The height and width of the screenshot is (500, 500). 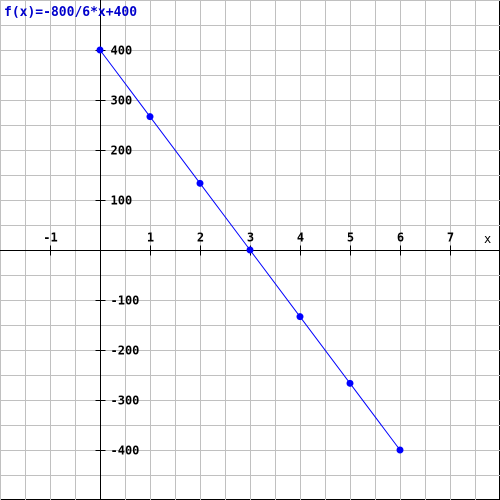 I want to click on y-tick-label: 100, so click(x=122, y=201).